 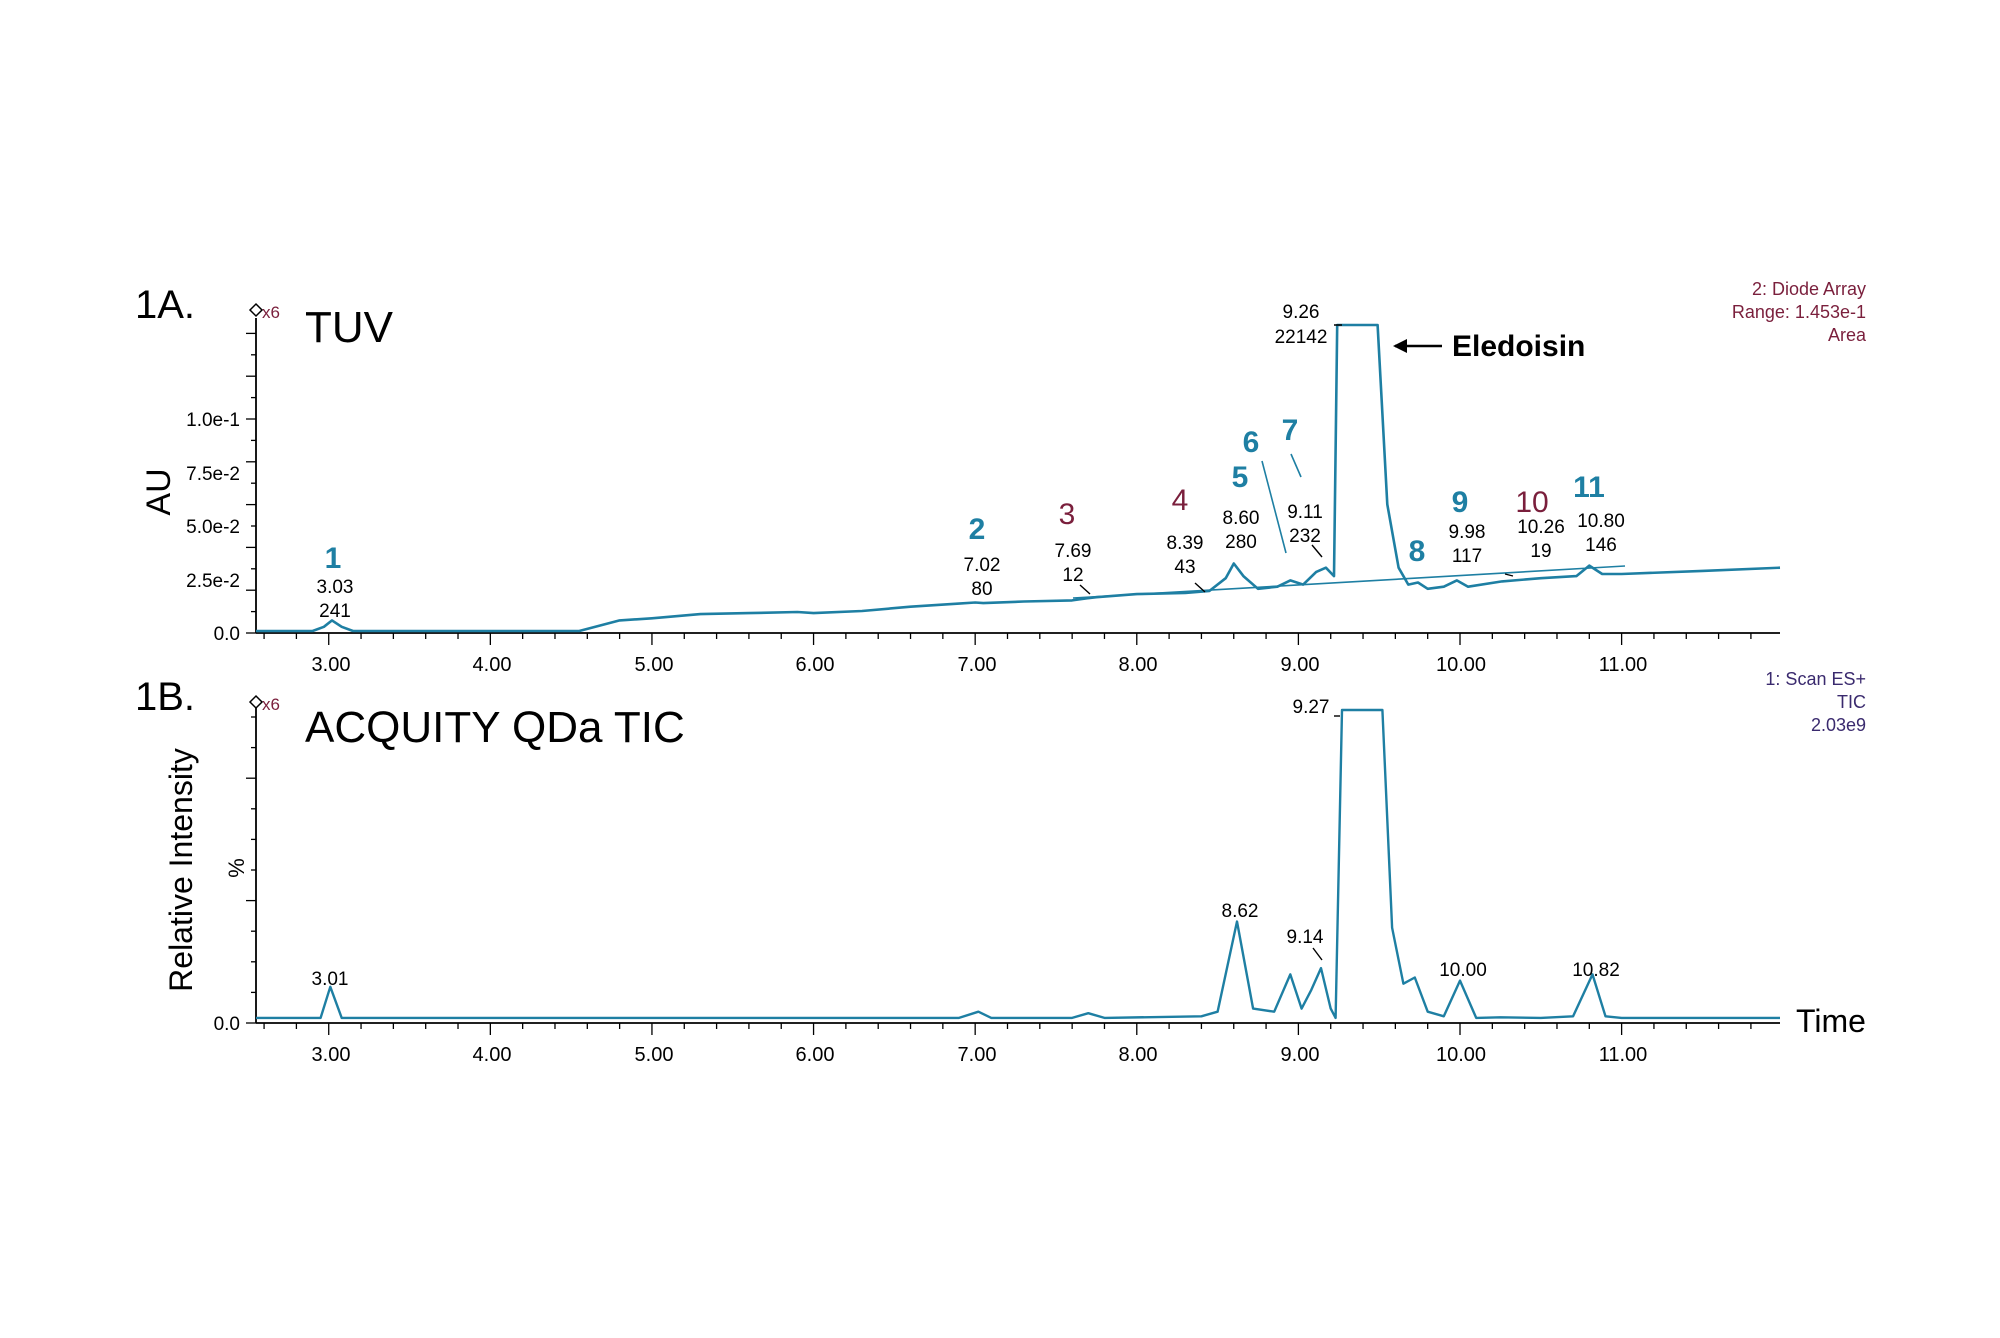 What do you see at coordinates (251, 483) in the screenshot?
I see `panel-a-y-ticks` at bounding box center [251, 483].